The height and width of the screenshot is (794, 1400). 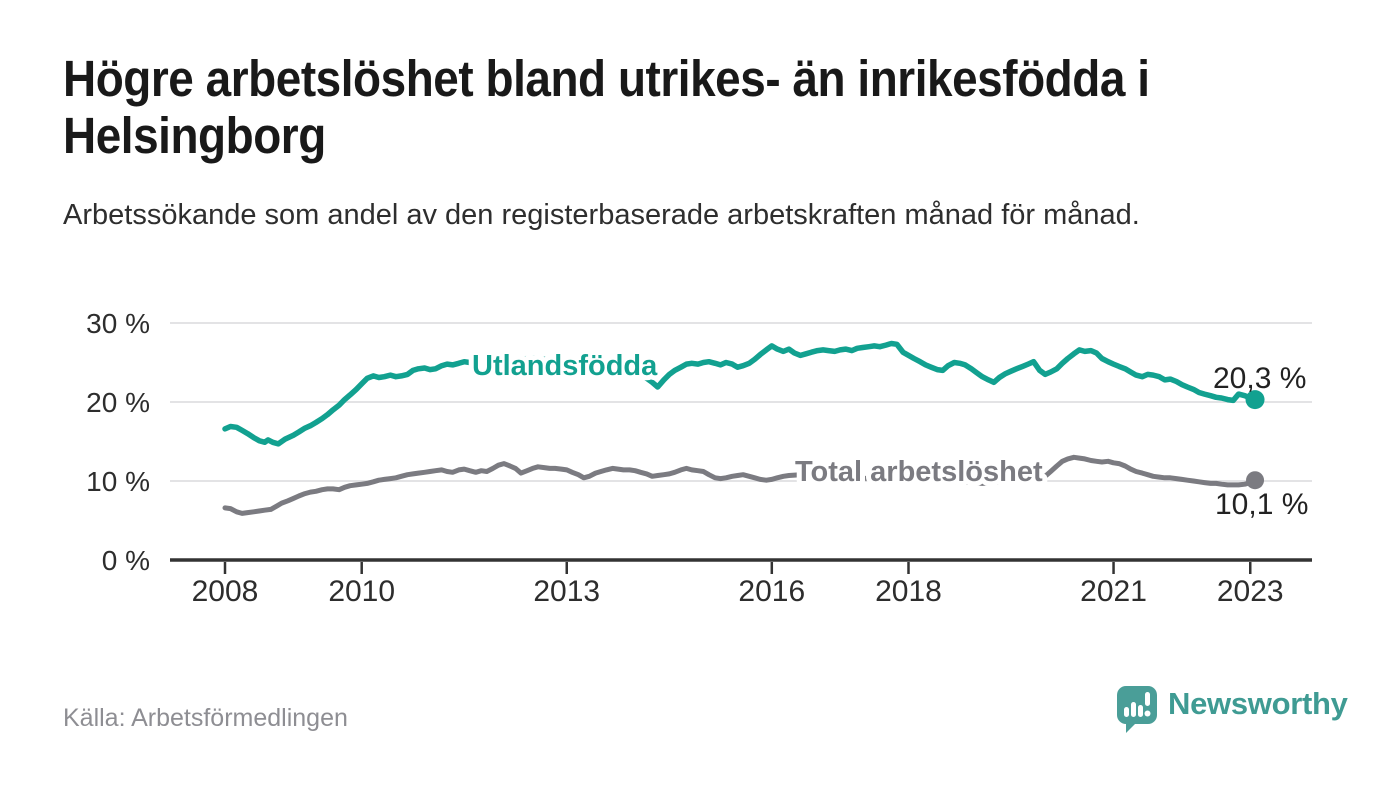 I want to click on chart-x-axis, so click(x=741, y=566).